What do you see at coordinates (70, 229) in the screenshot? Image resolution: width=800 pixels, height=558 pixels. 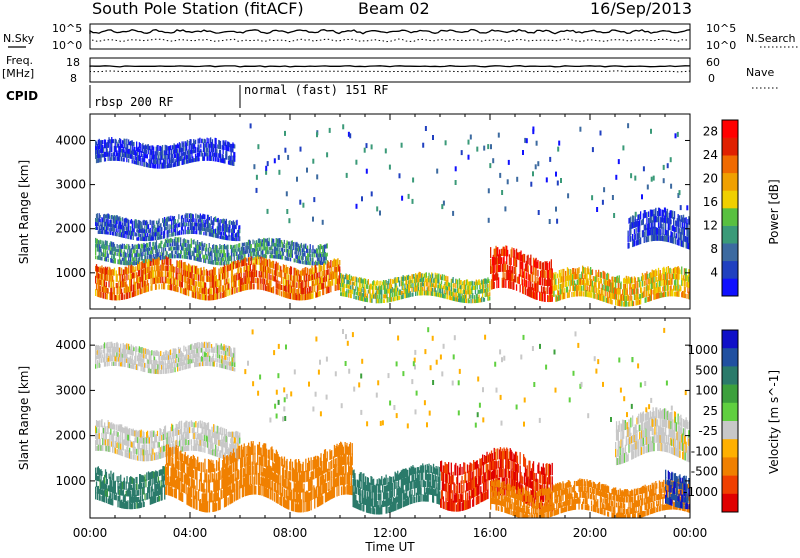 I see `y-tick-label: 2000` at bounding box center [70, 229].